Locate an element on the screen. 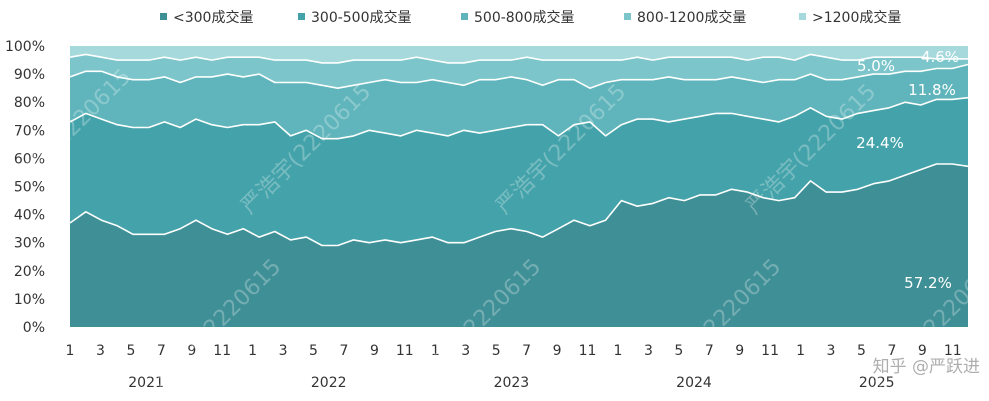  y-tick-label: 10% is located at coordinates (29, 300).